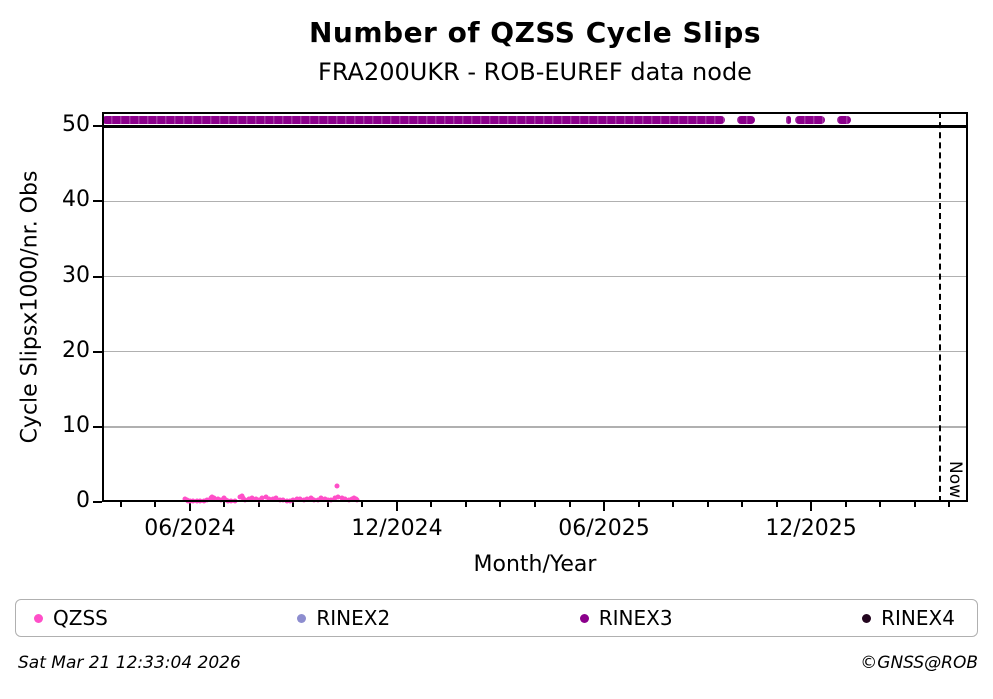  What do you see at coordinates (80, 618) in the screenshot?
I see `legend-label-qzss: QZSS` at bounding box center [80, 618].